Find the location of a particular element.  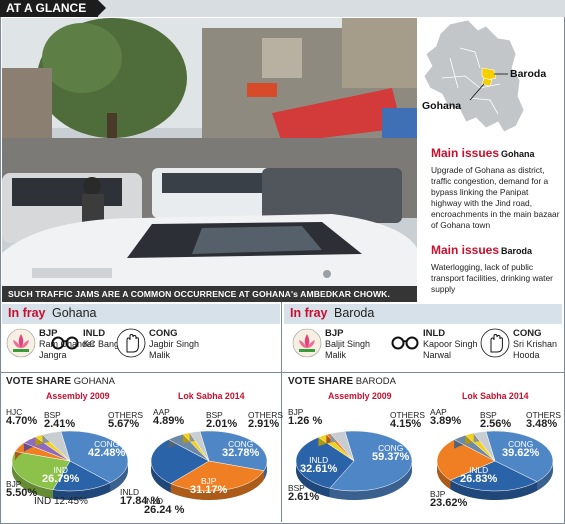

vote-share-heading-baroda: VOTE SHARE BARODA is located at coordinates (342, 381).